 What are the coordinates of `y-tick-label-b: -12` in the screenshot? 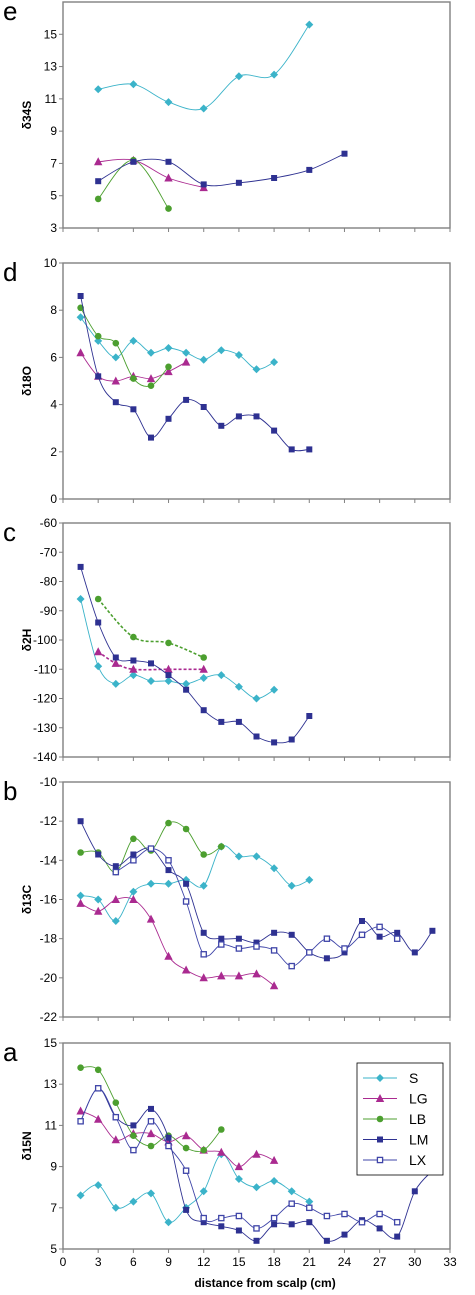 It's located at (49, 821).